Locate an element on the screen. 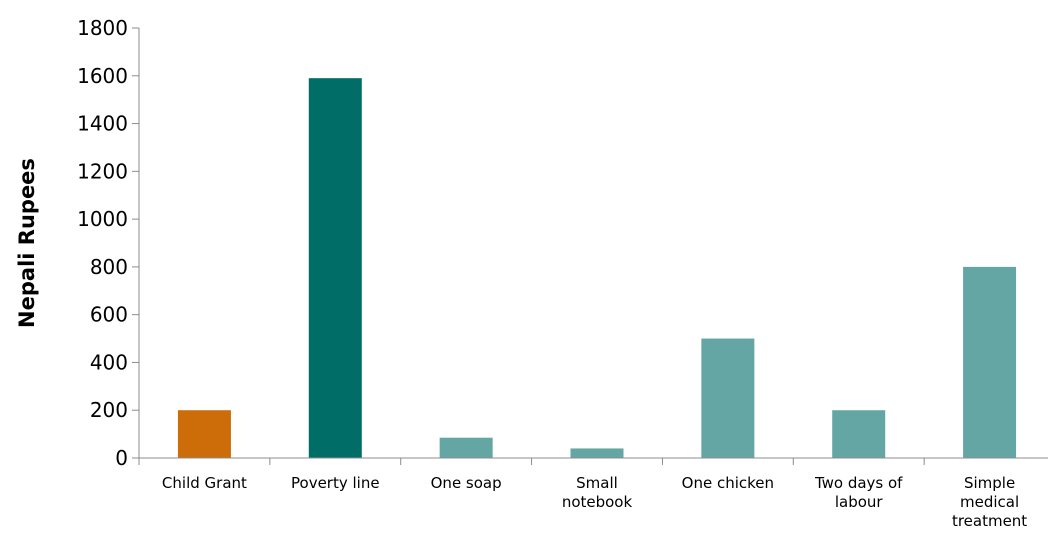 The height and width of the screenshot is (534, 1048). y-axis-title: Nepali Rupees is located at coordinates (27, 243).